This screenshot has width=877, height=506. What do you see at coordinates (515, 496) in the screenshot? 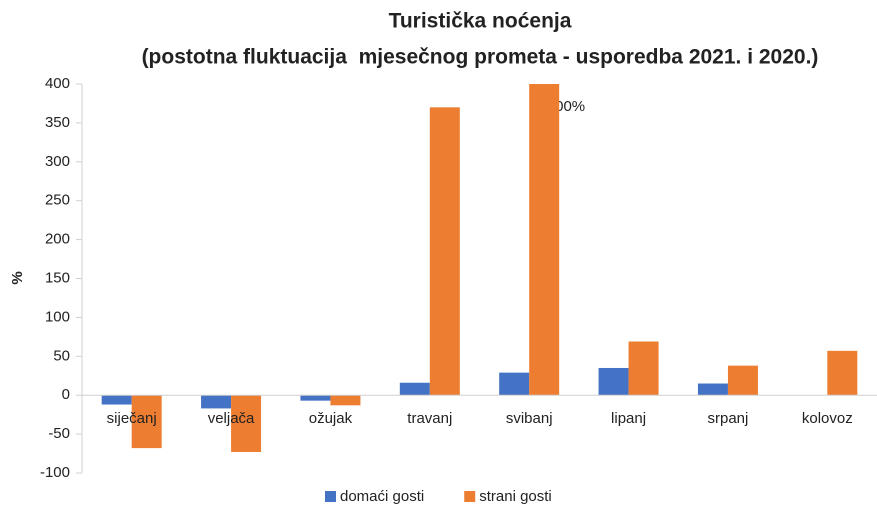
I see `legend-label: strani gosti` at bounding box center [515, 496].